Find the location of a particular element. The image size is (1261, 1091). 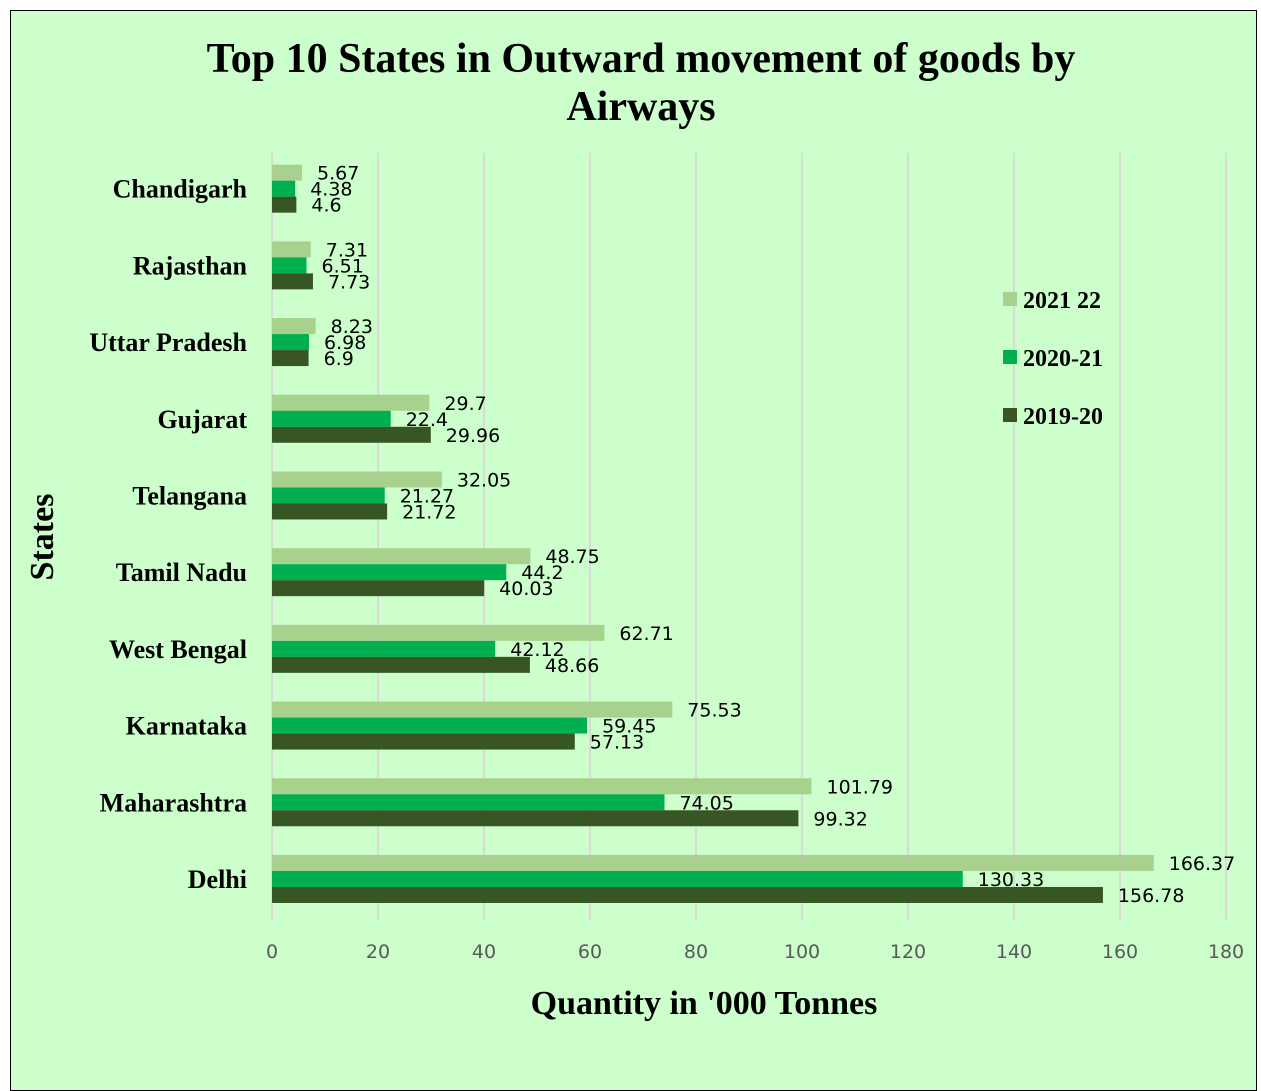

data-label: 21.72 is located at coordinates (429, 512).